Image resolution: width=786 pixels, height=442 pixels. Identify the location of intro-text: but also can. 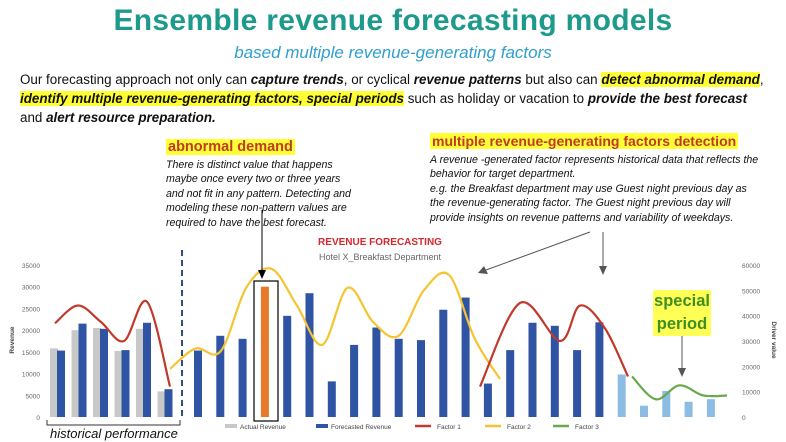
(561, 79).